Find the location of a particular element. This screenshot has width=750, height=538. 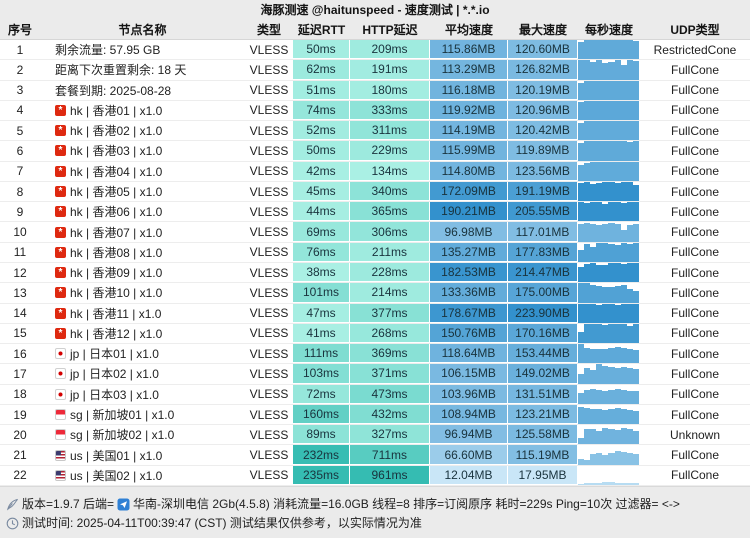

avg-speed-value: 178.67MB is located at coordinates (469, 313).